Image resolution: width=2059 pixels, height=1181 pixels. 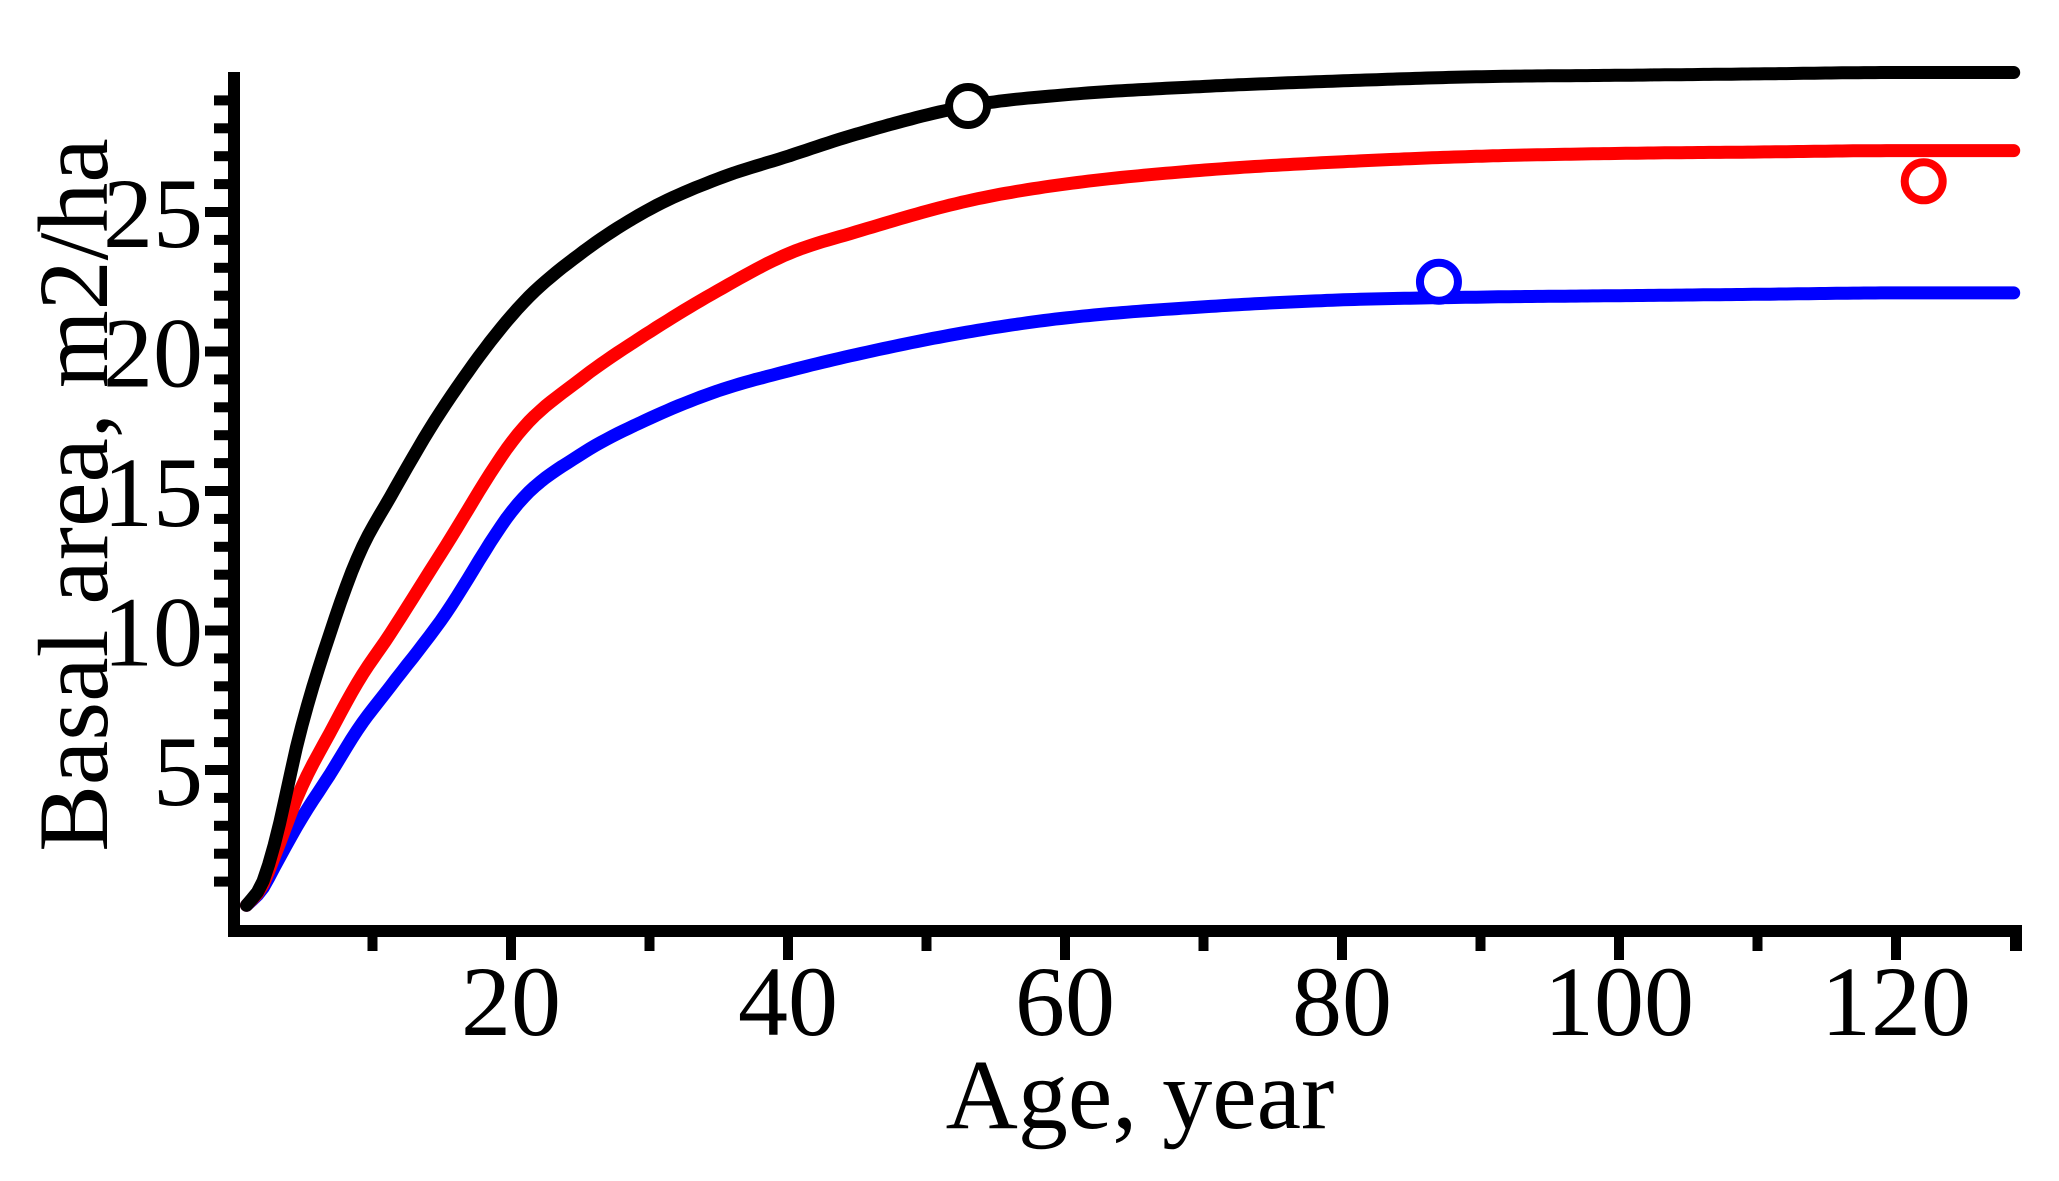 What do you see at coordinates (1619, 1001) in the screenshot?
I see `x-tick-label: 100` at bounding box center [1619, 1001].